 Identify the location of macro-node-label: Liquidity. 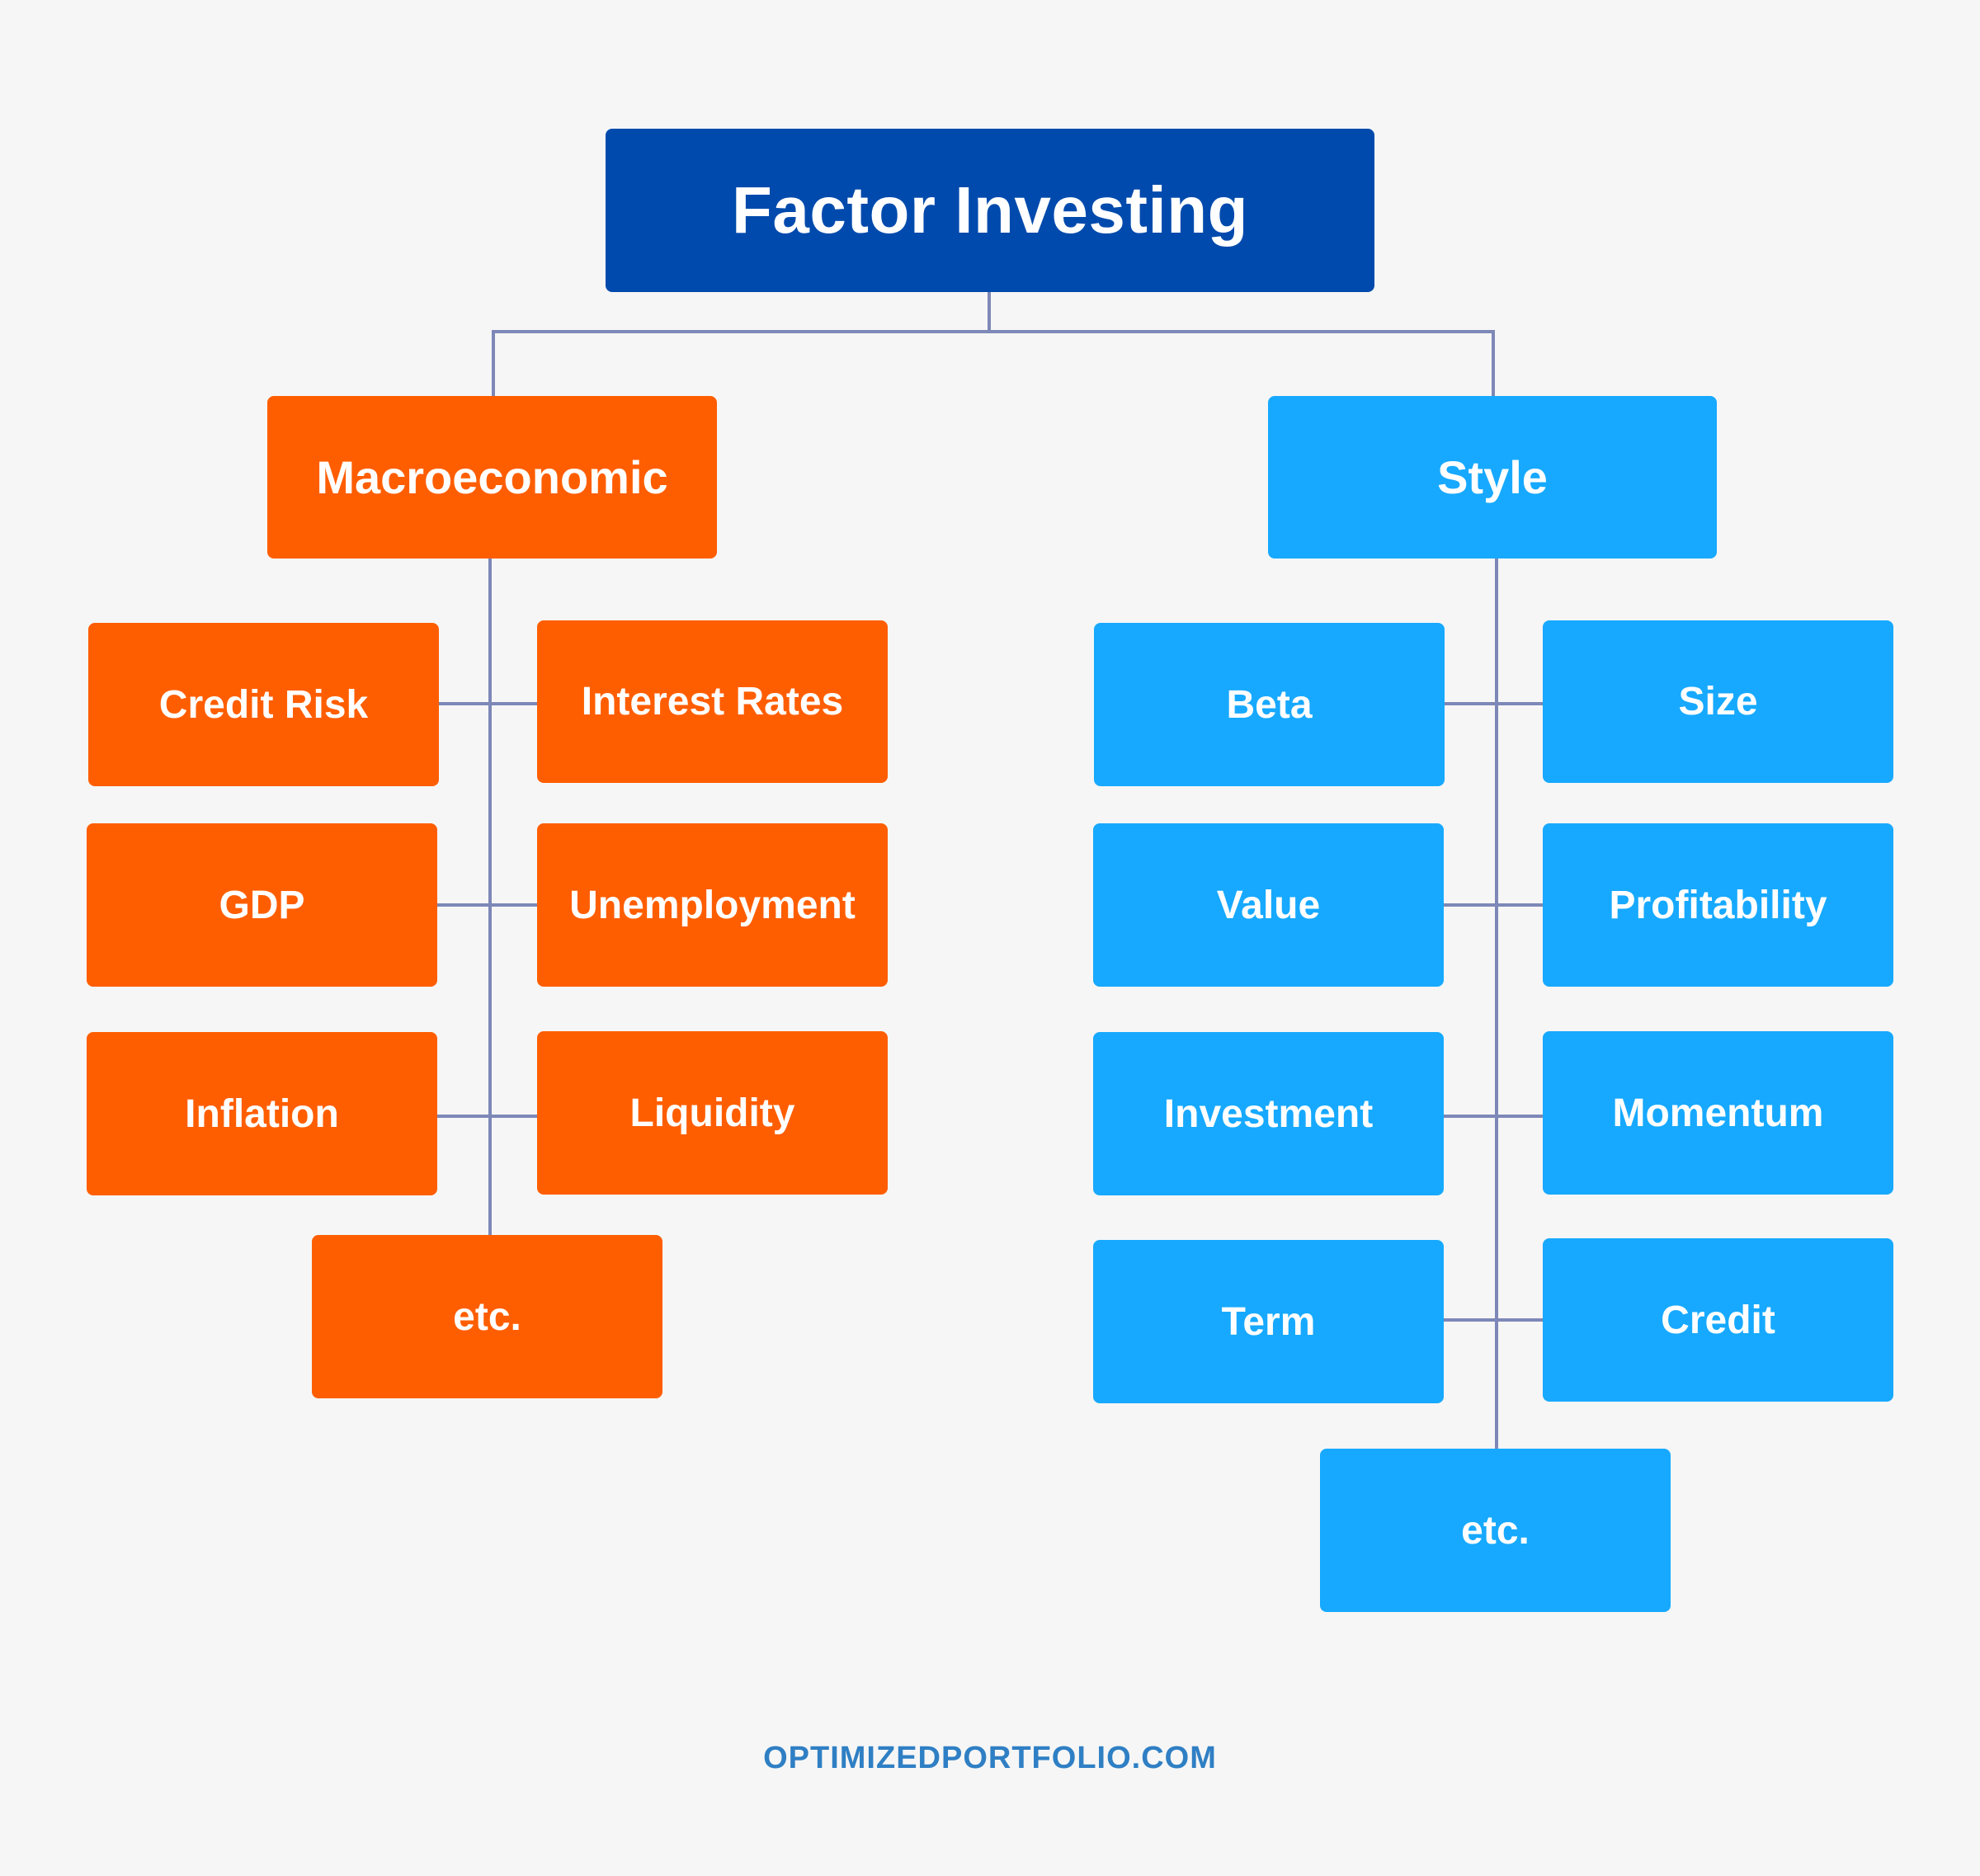
(712, 1113).